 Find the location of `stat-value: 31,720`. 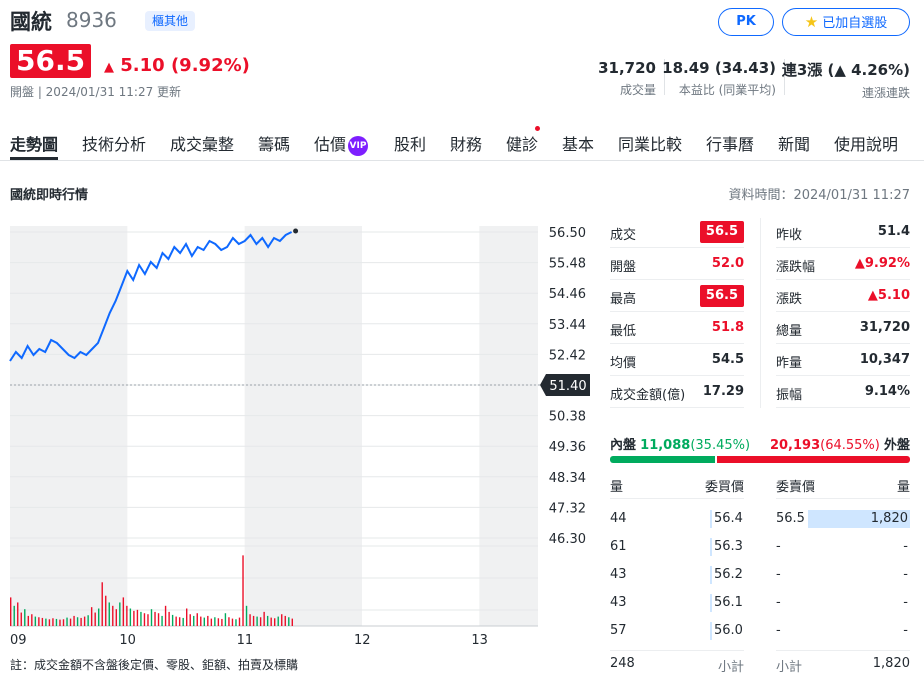

stat-value: 31,720 is located at coordinates (627, 68).